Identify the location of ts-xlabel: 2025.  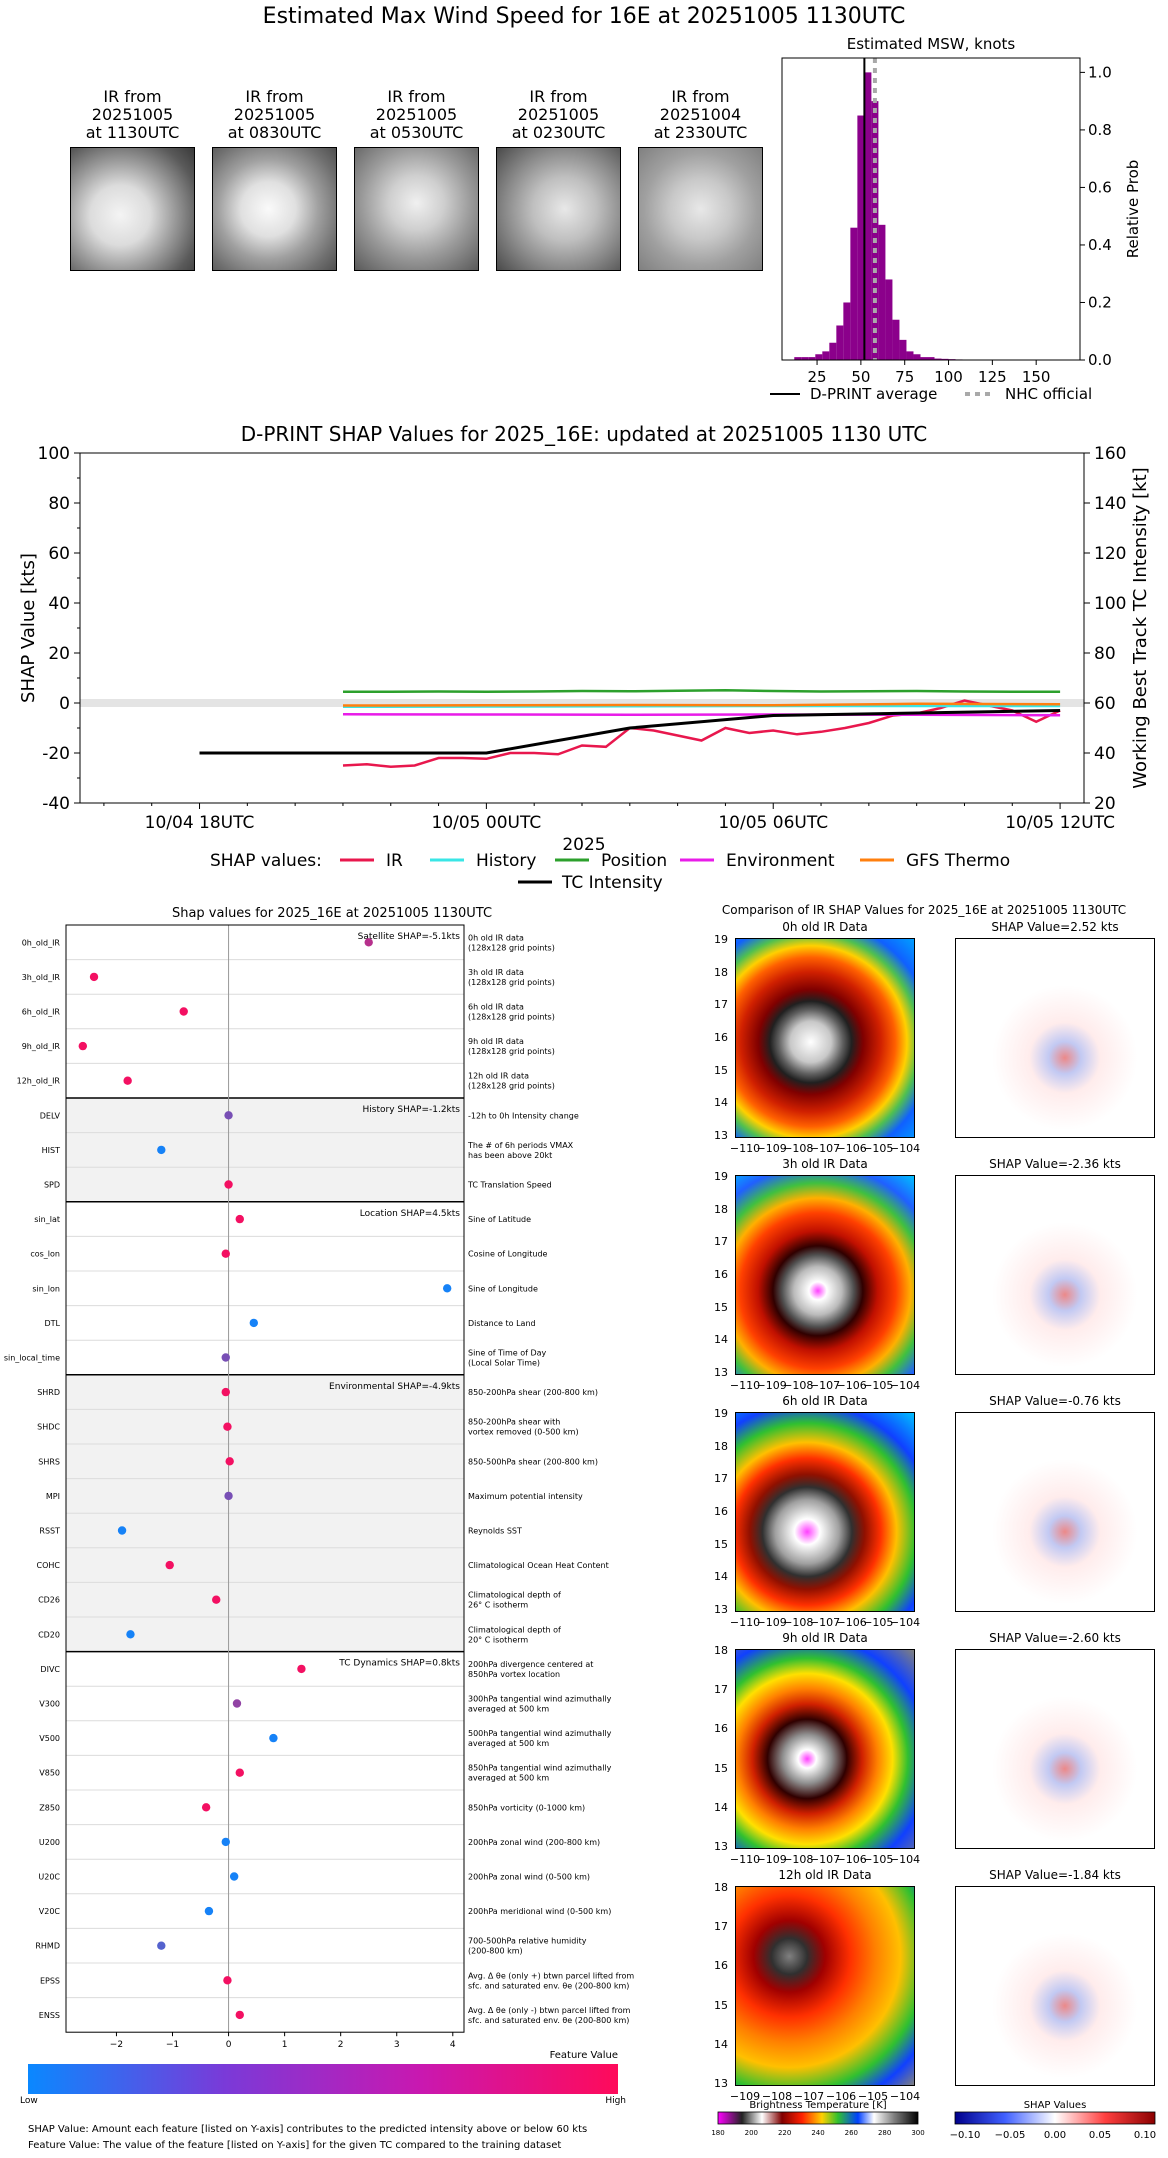
(583, 845).